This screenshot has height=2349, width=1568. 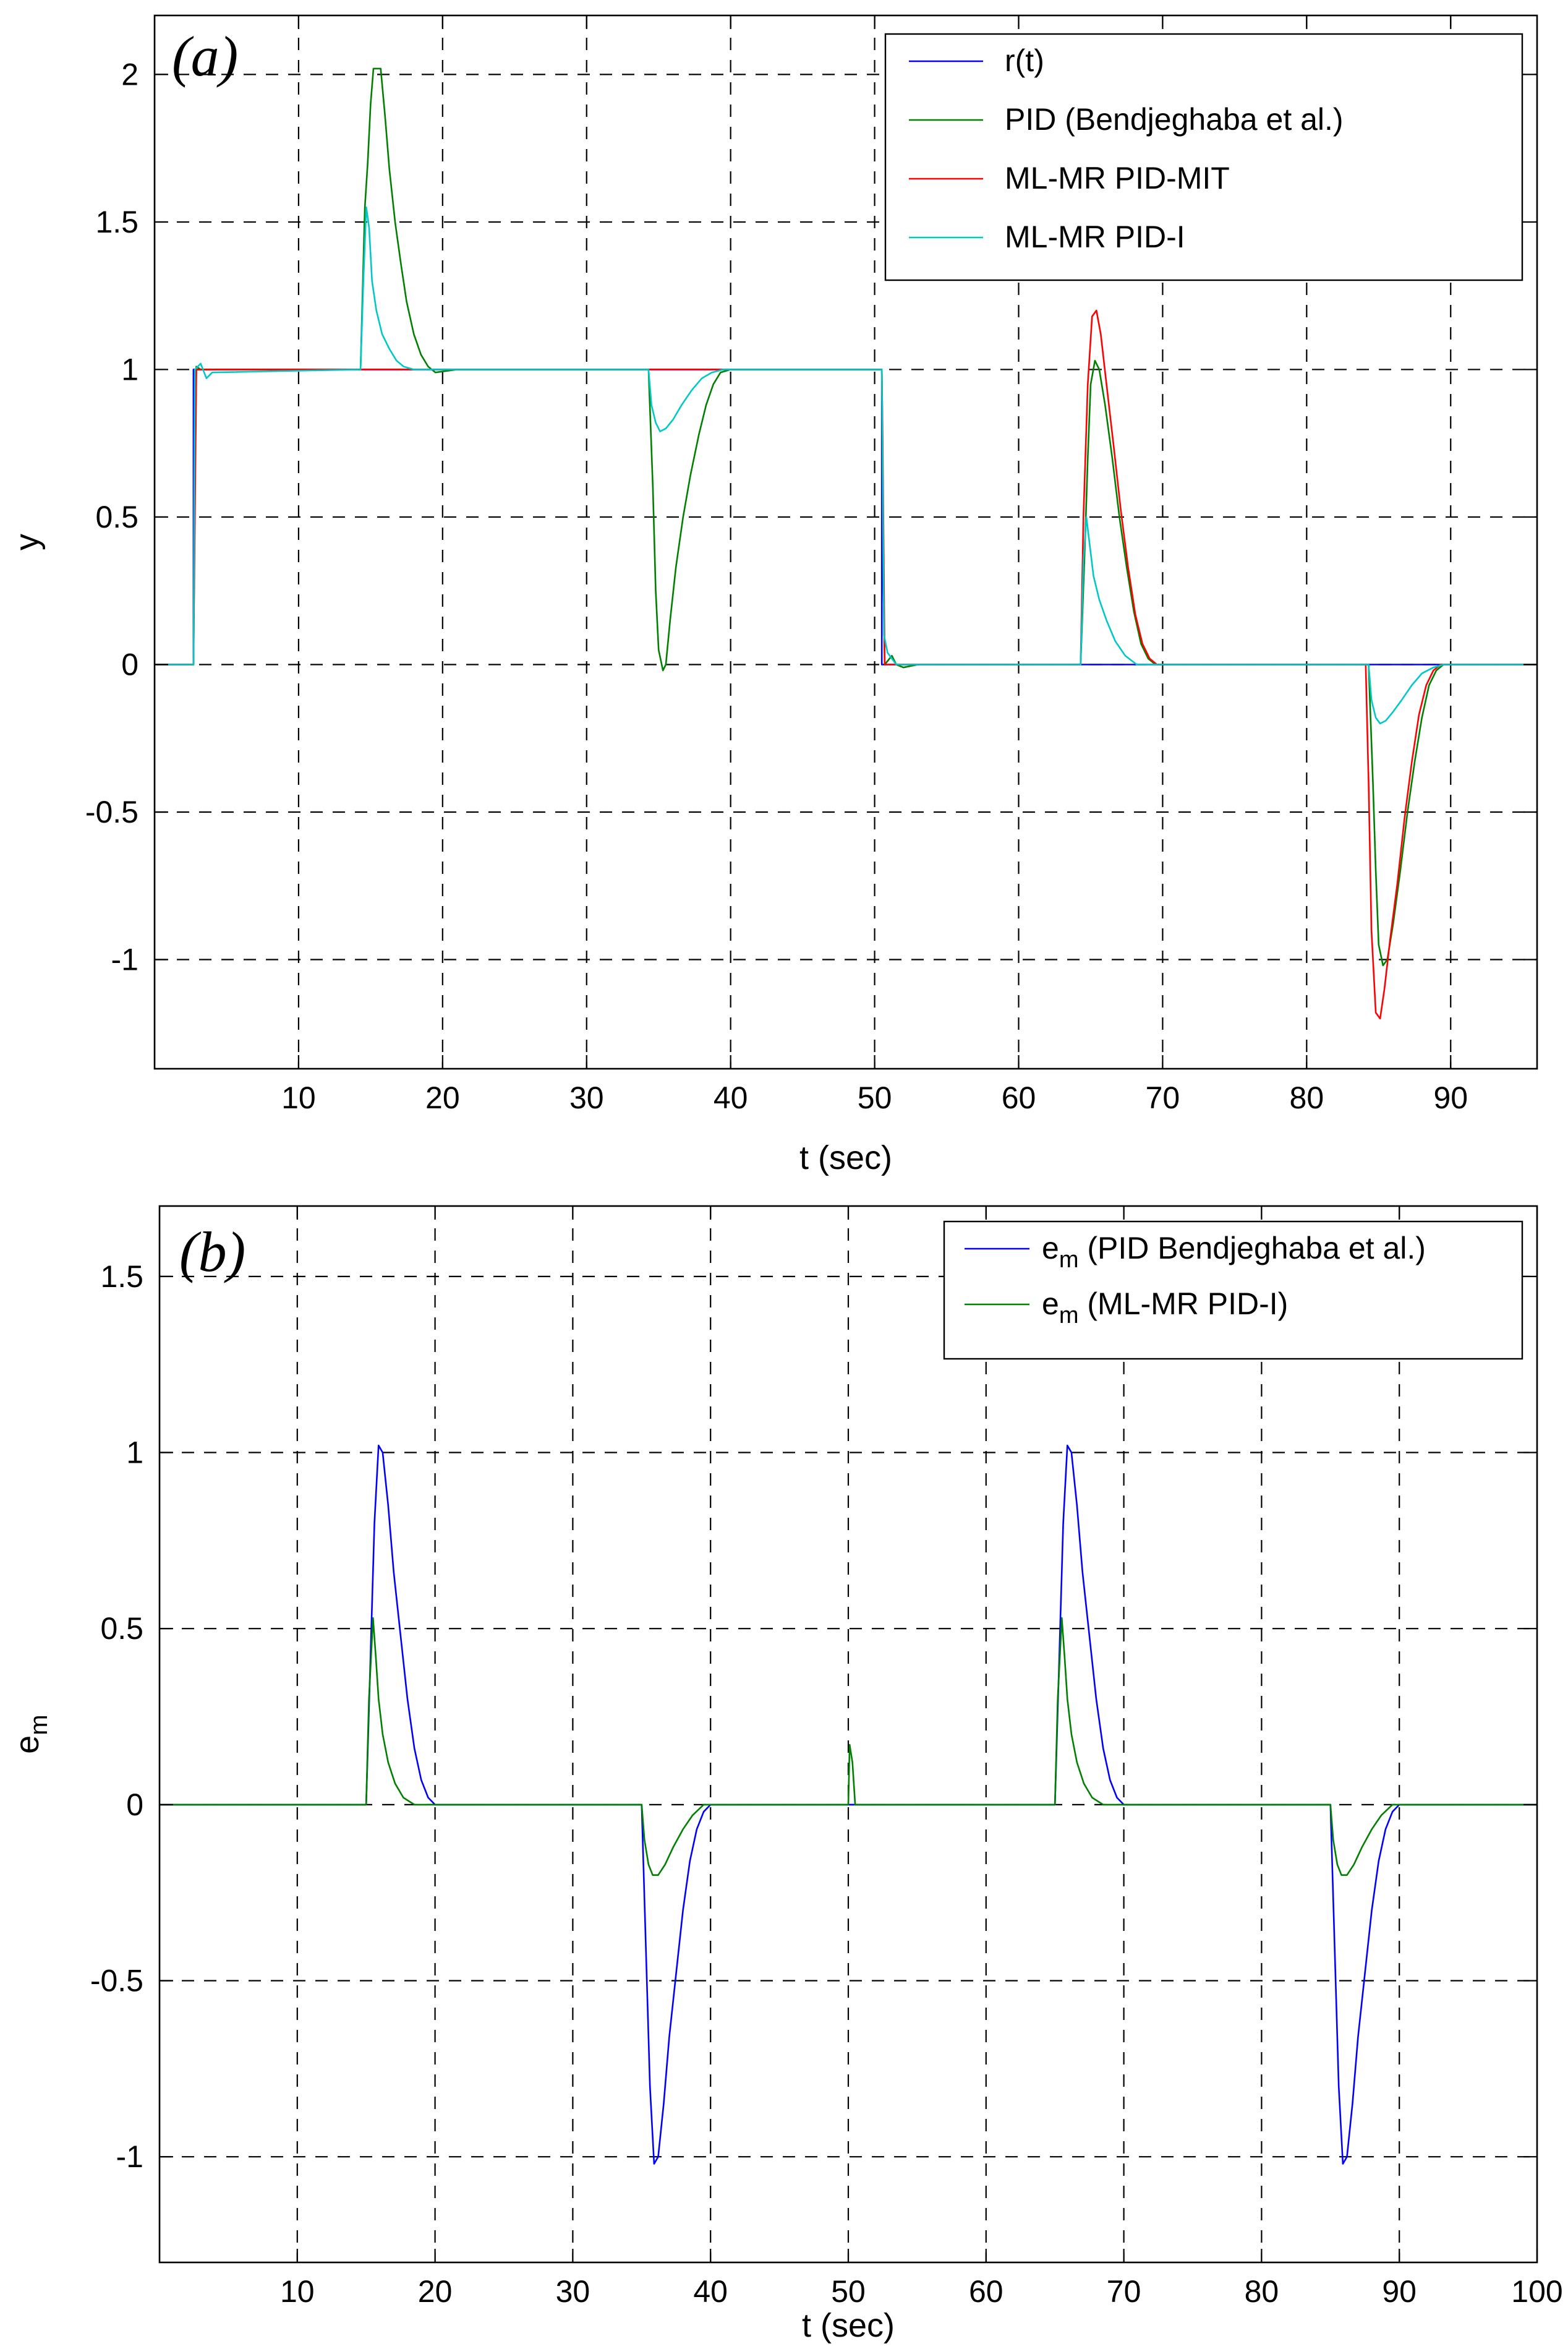 What do you see at coordinates (1234, 1252) in the screenshot?
I see `legend-entry-1: em (PID Bendjeghaba et al.)` at bounding box center [1234, 1252].